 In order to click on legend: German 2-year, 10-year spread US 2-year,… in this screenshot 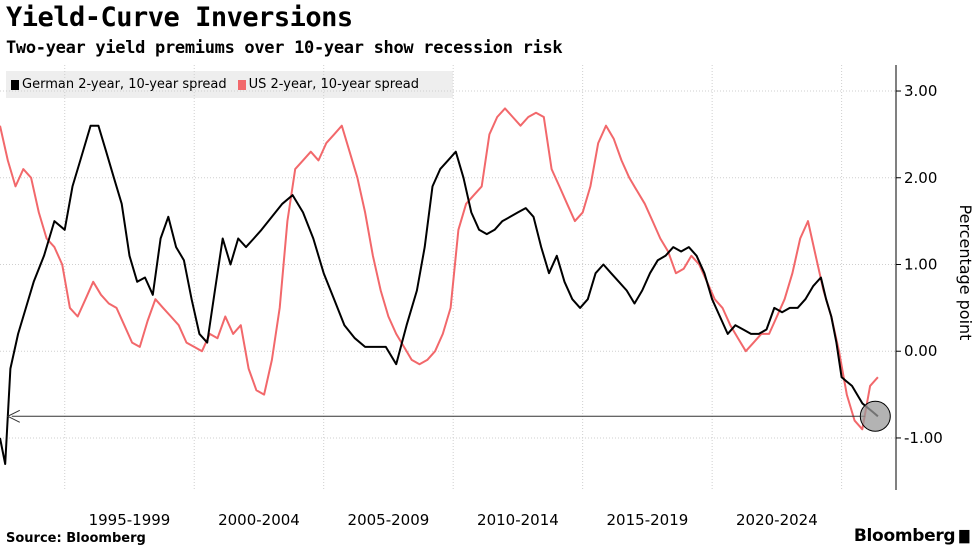, I will do `click(229, 84)`.